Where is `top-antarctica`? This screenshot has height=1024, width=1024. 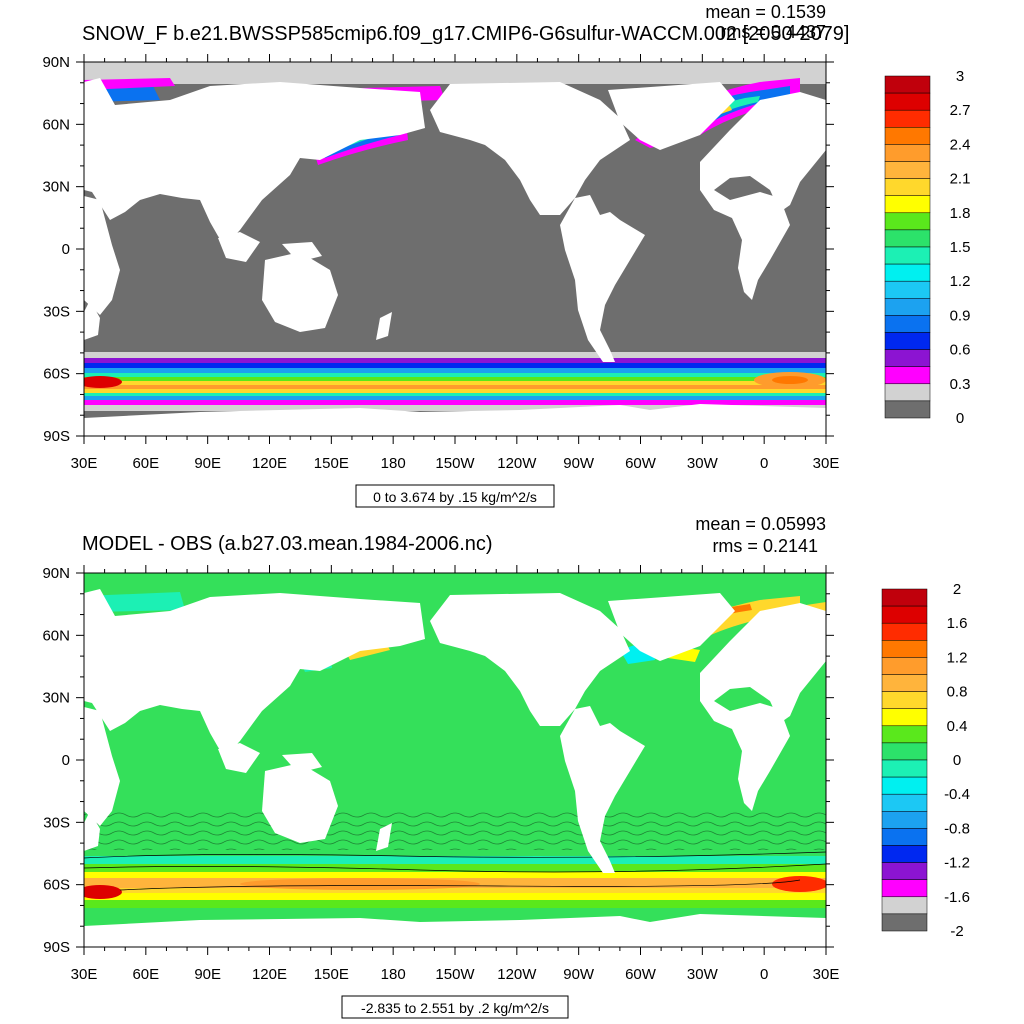
top-antarctica is located at coordinates (455, 420).